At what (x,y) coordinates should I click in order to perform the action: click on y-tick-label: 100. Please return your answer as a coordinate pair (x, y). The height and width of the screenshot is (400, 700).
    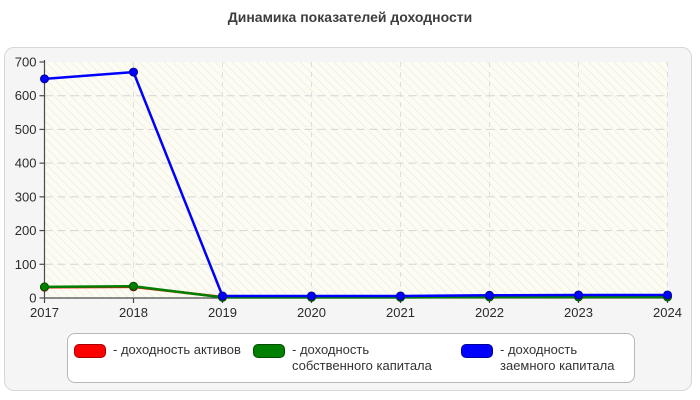
    Looking at the image, I should click on (26, 264).